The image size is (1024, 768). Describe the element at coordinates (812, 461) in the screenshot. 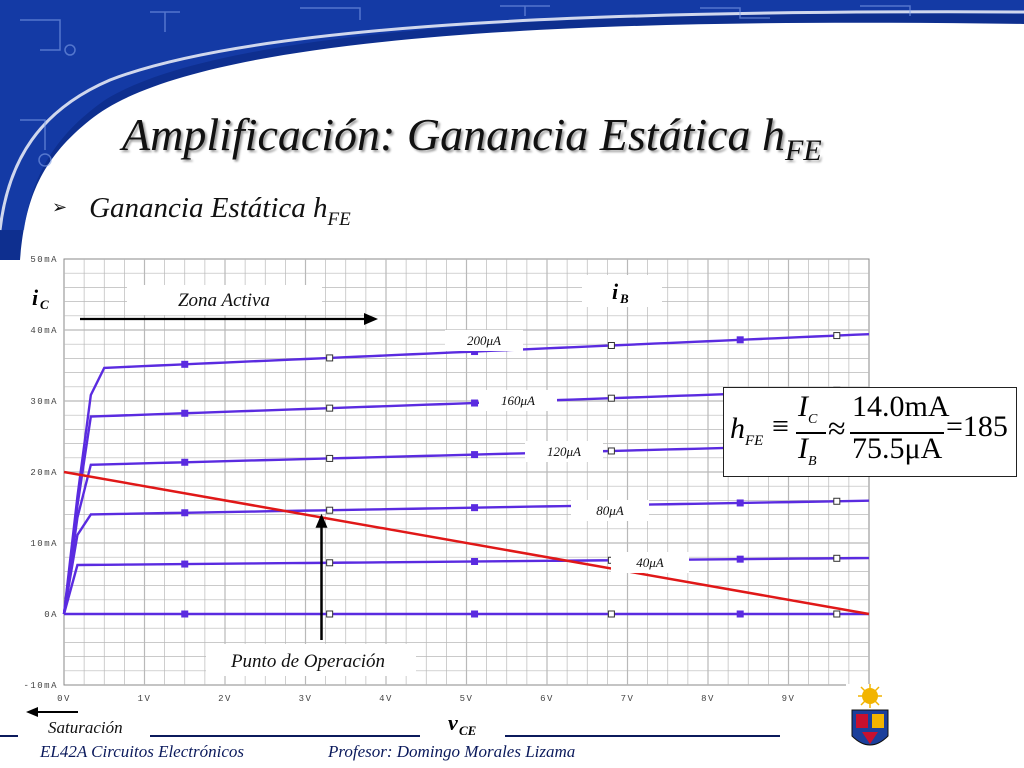

I see `formula-ib-subscript: B` at that location.